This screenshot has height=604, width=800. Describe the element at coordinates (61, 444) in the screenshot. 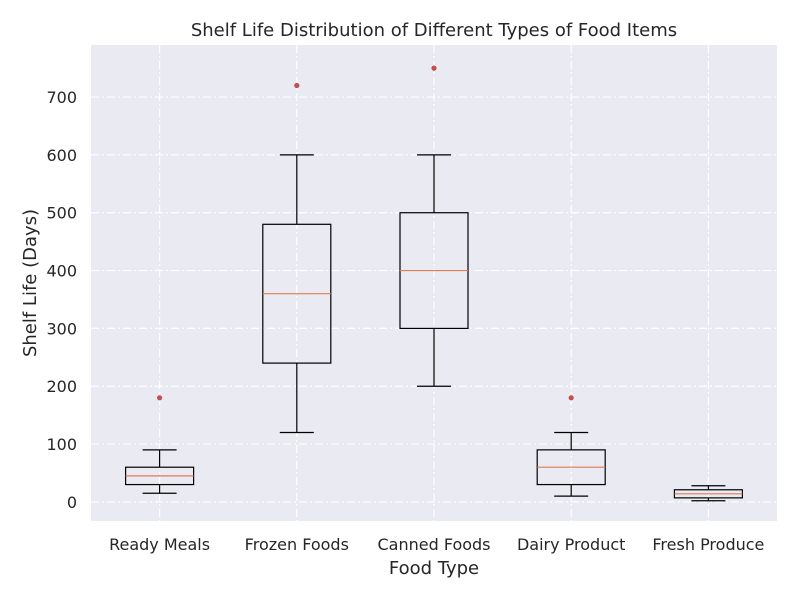

I see `y-tick-label: 100` at that location.